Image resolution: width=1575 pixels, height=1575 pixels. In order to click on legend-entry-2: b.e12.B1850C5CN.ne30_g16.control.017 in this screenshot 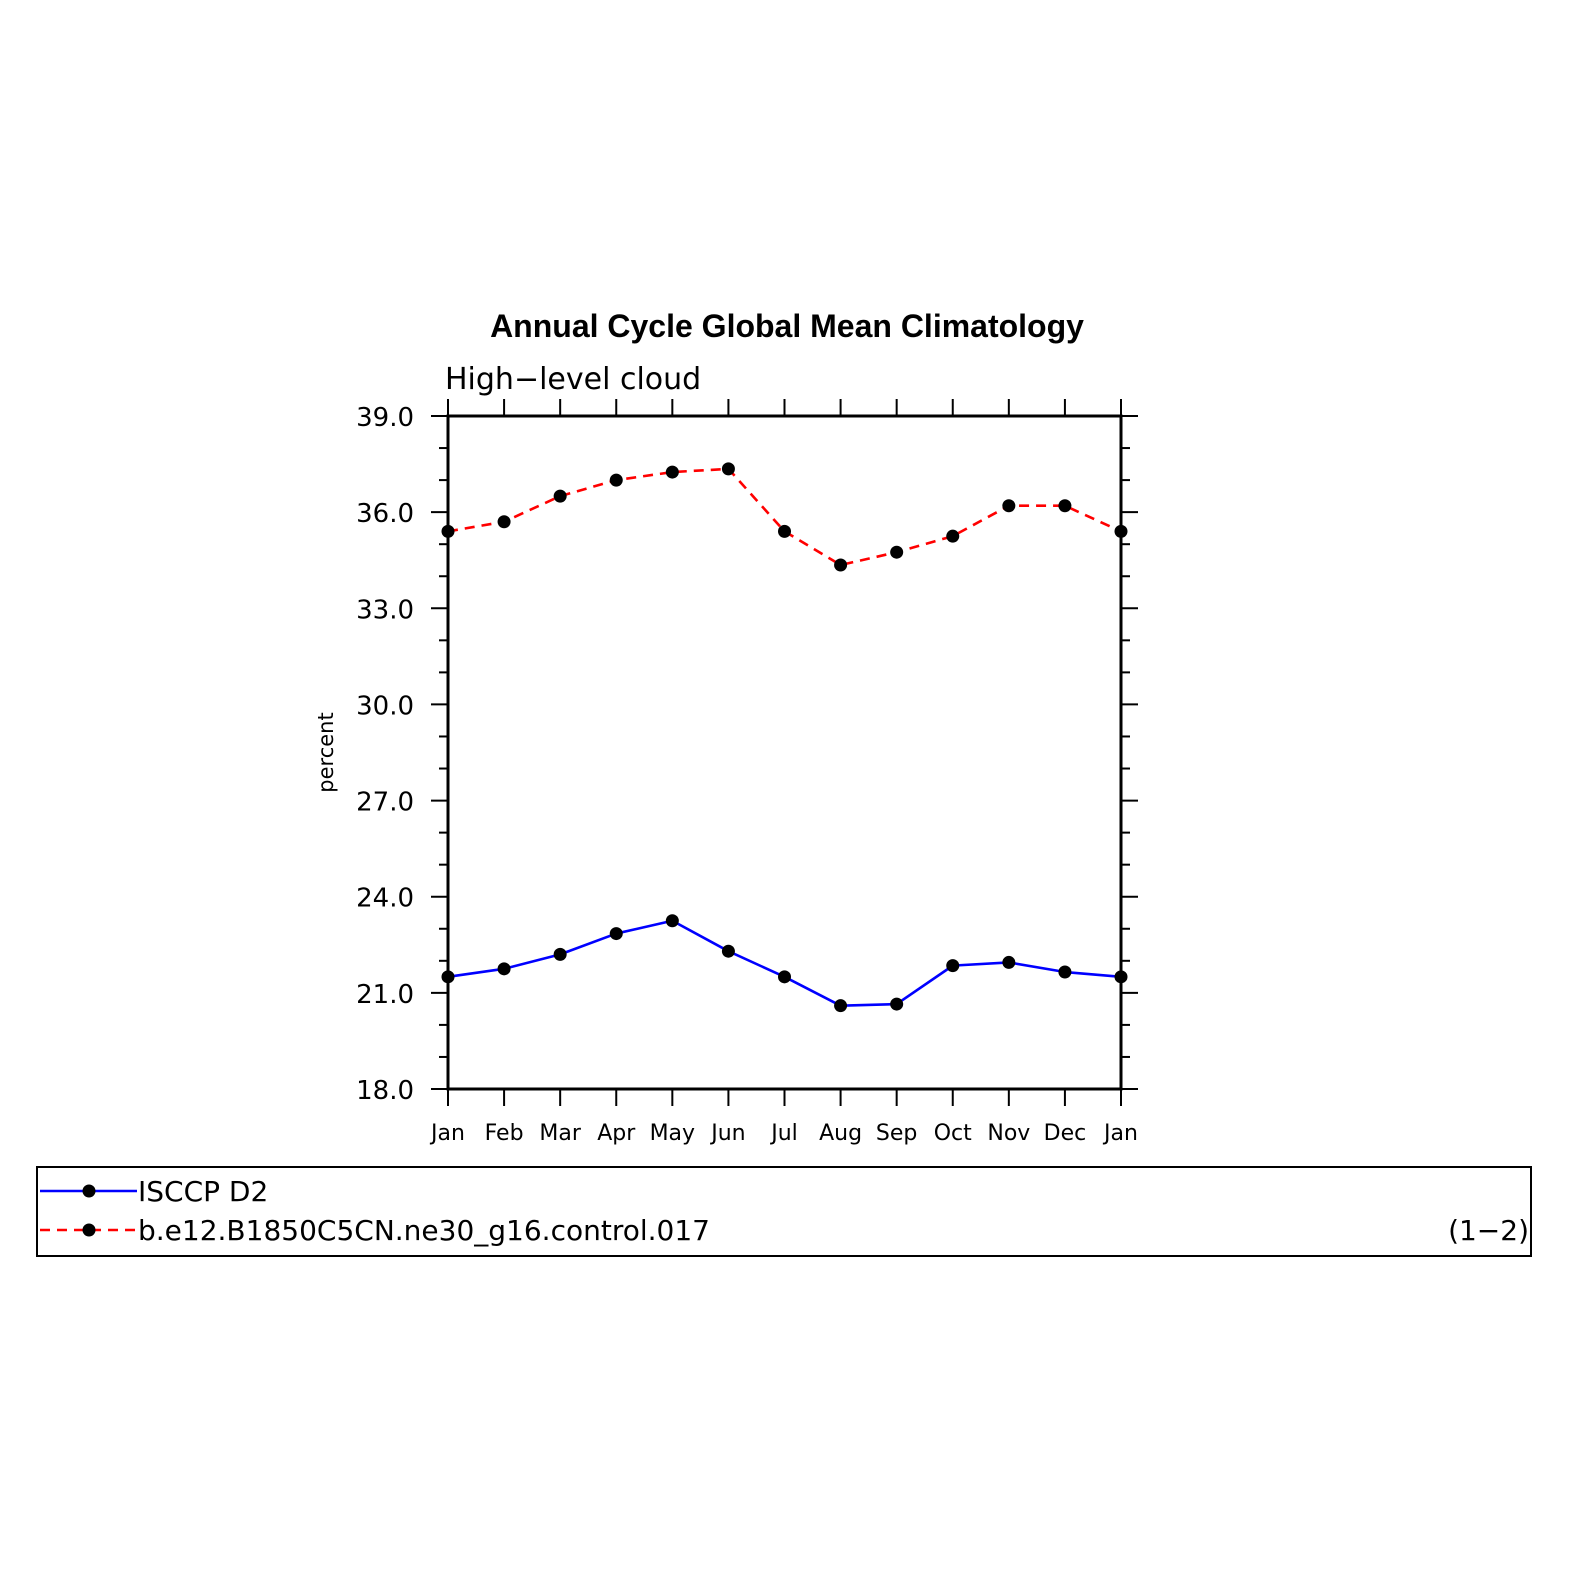, I will do `click(375, 1230)`.